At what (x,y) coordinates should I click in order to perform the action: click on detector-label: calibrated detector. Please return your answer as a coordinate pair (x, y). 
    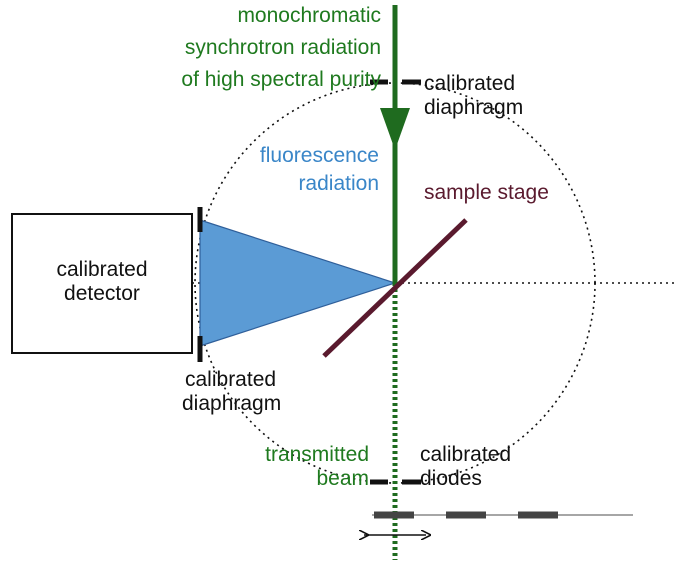
    Looking at the image, I should click on (102, 282).